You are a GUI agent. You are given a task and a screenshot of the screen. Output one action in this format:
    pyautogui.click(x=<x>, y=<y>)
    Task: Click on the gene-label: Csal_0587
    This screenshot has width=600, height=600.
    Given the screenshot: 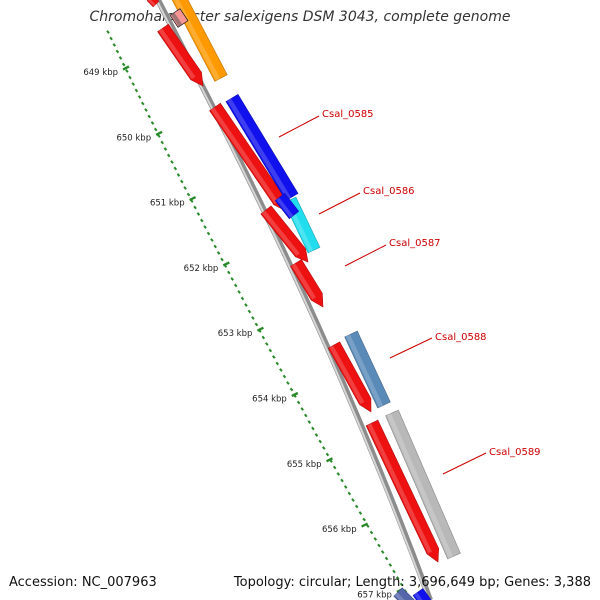 What is the action you would take?
    pyautogui.click(x=415, y=243)
    